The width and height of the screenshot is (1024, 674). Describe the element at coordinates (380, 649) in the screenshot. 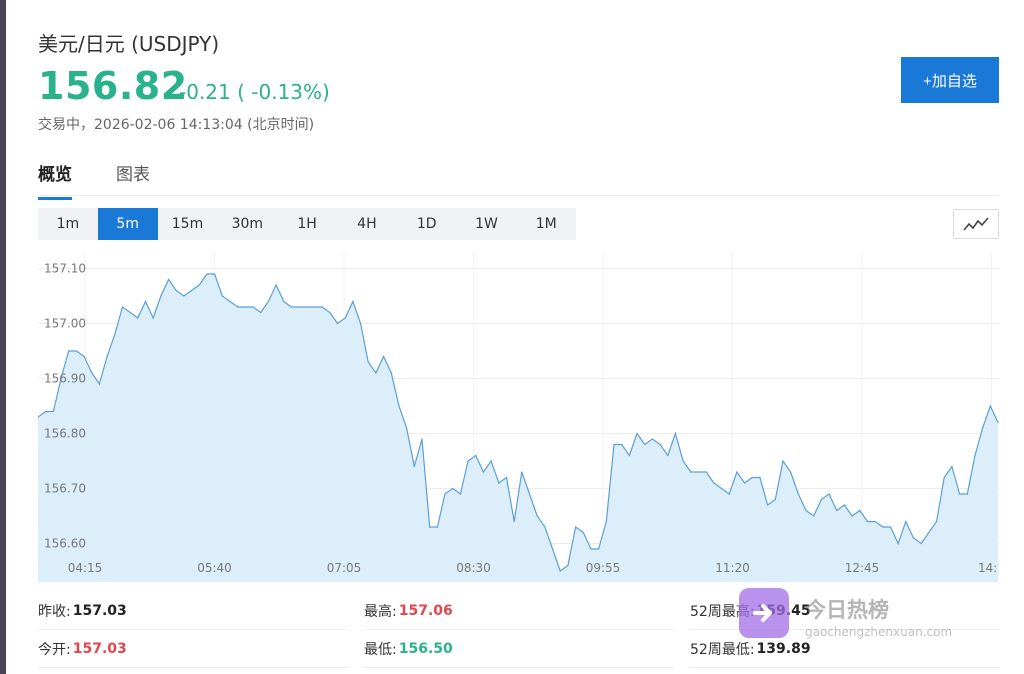

I see `stat-label: 最低:` at that location.